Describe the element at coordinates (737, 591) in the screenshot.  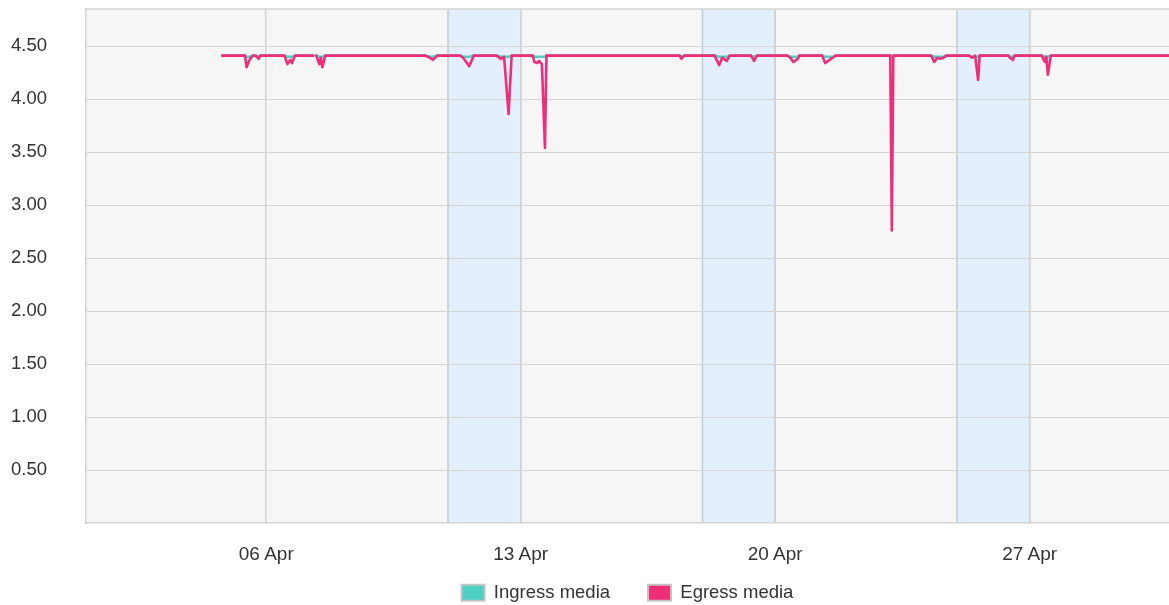
I see `legend-label: Egress media` at that location.